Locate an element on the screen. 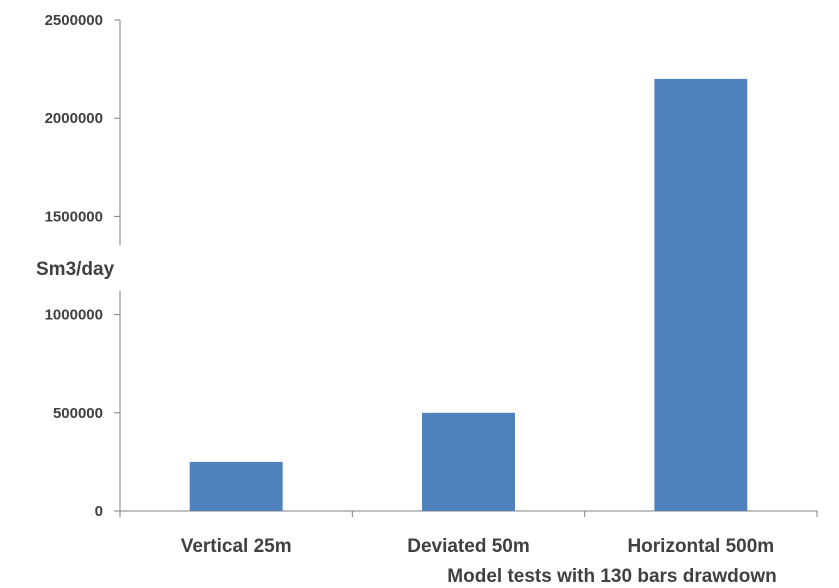  y-tick-label: 2500000 is located at coordinates (74, 20).